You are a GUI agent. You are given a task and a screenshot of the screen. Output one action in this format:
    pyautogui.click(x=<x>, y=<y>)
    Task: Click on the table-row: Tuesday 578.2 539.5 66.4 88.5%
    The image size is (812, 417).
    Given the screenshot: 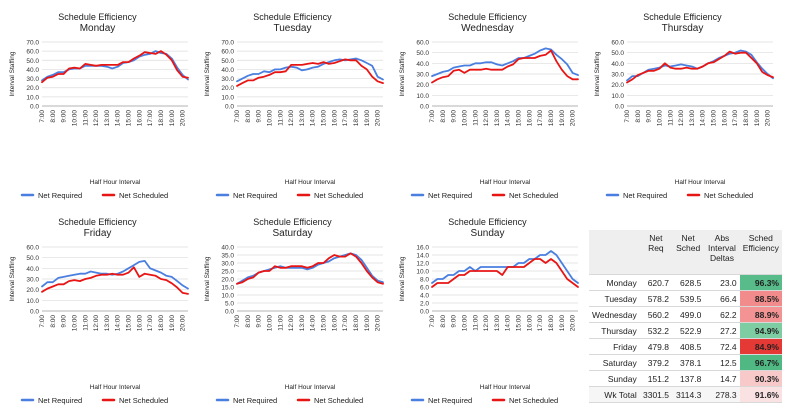 What is the action you would take?
    pyautogui.click(x=685, y=298)
    